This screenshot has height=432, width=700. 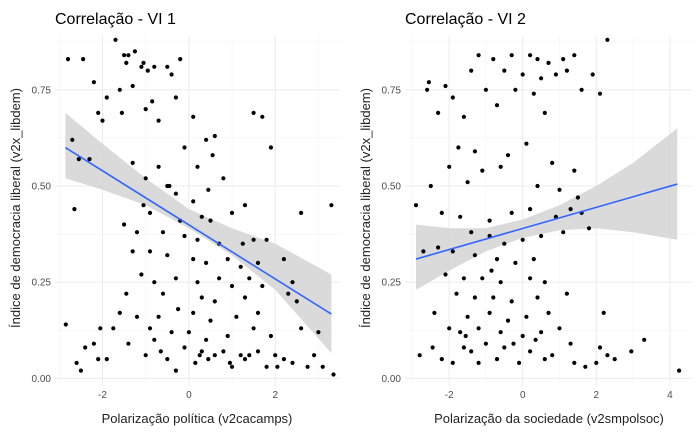 What do you see at coordinates (523, 395) in the screenshot?
I see `x-tick-label: 0` at bounding box center [523, 395].